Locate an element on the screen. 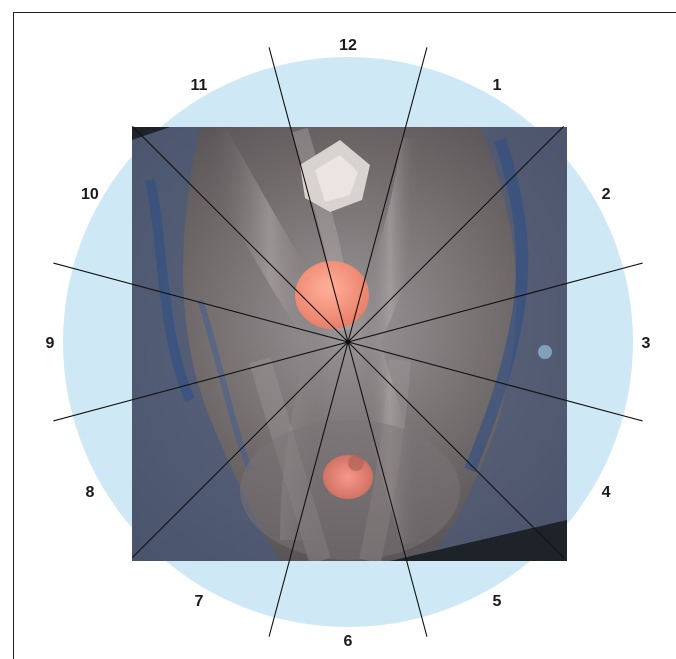 This screenshot has width=676, height=659. clock-label-9: 9 is located at coordinates (50, 343).